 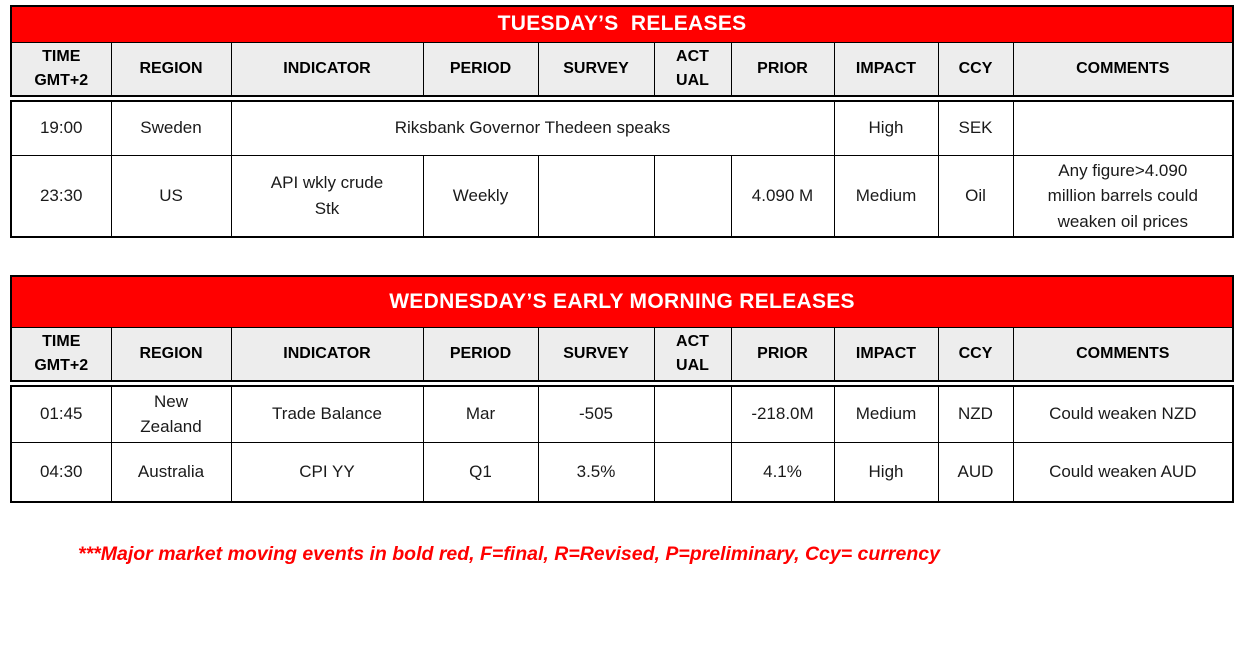 I want to click on cell-indicator: CPI YY, so click(x=327, y=472).